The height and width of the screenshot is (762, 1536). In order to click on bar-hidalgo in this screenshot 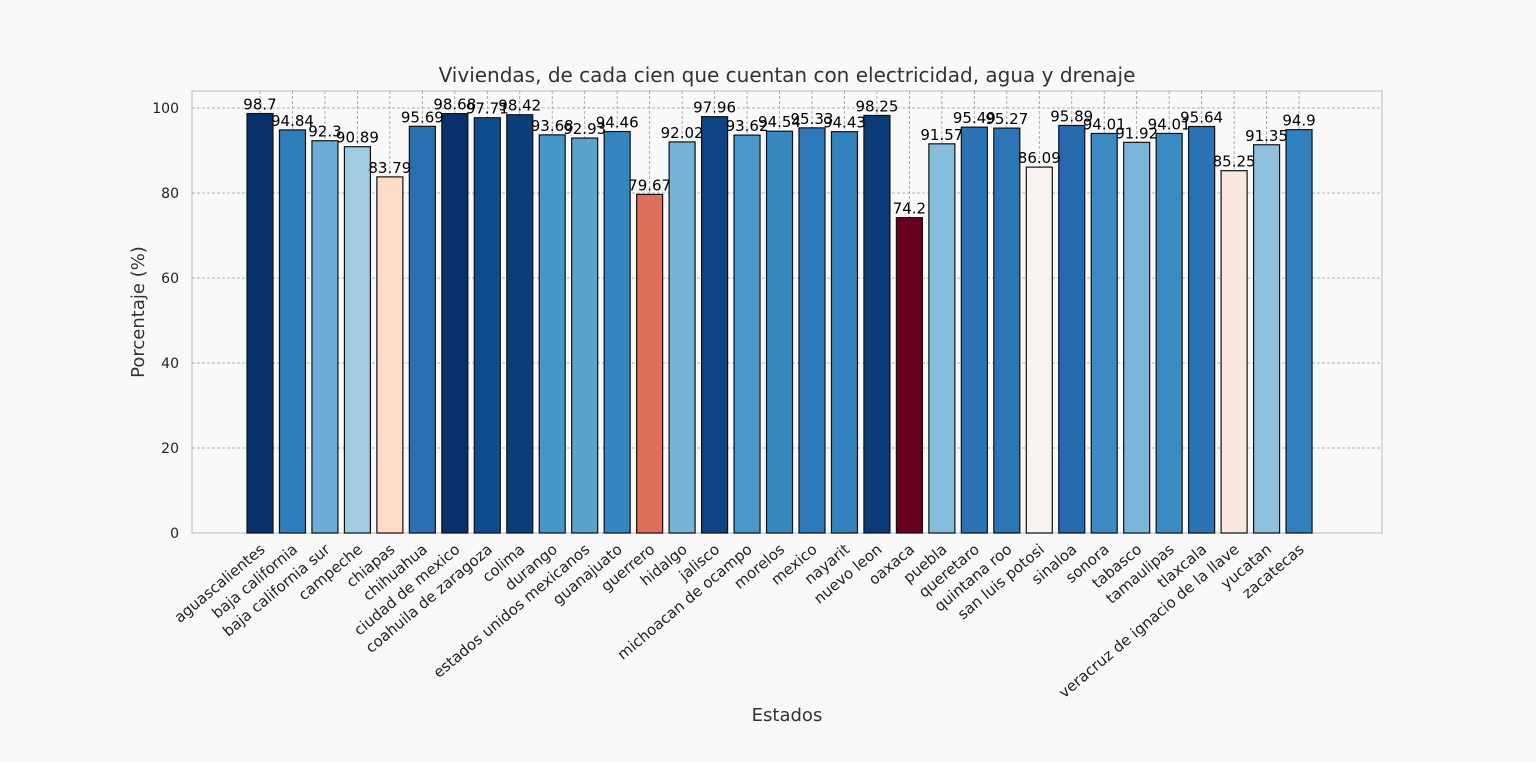, I will do `click(682, 337)`.